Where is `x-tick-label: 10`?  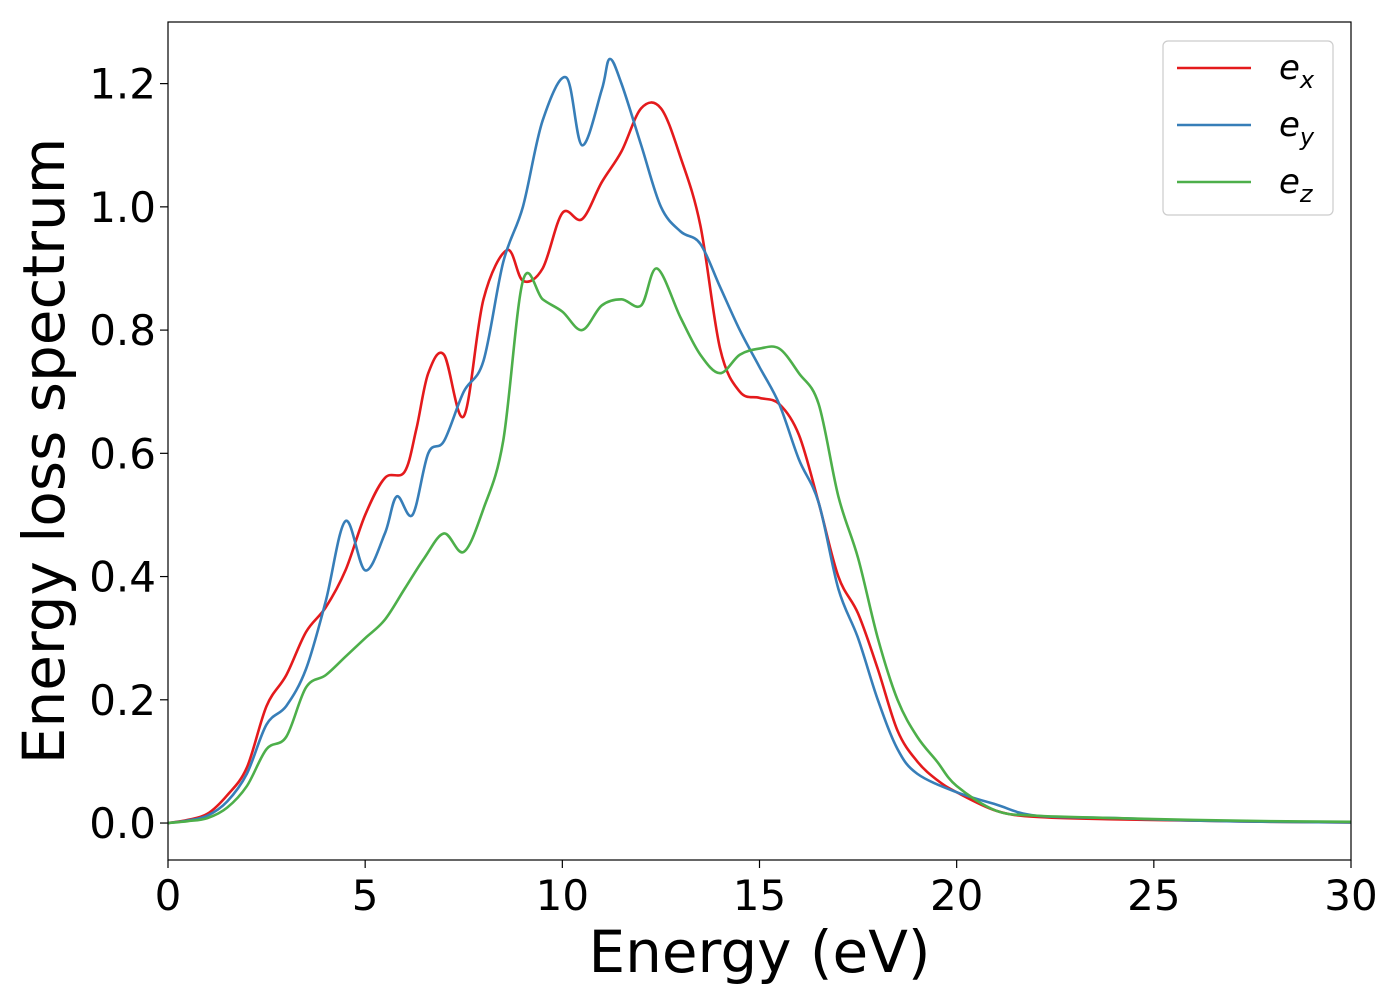 x-tick-label: 10 is located at coordinates (562, 895).